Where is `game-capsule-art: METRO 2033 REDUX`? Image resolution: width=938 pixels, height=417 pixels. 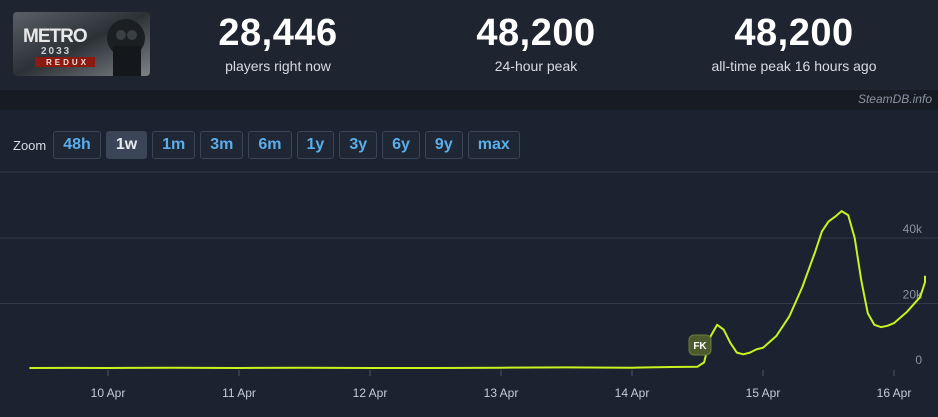 game-capsule-art: METRO 2033 REDUX is located at coordinates (81, 44).